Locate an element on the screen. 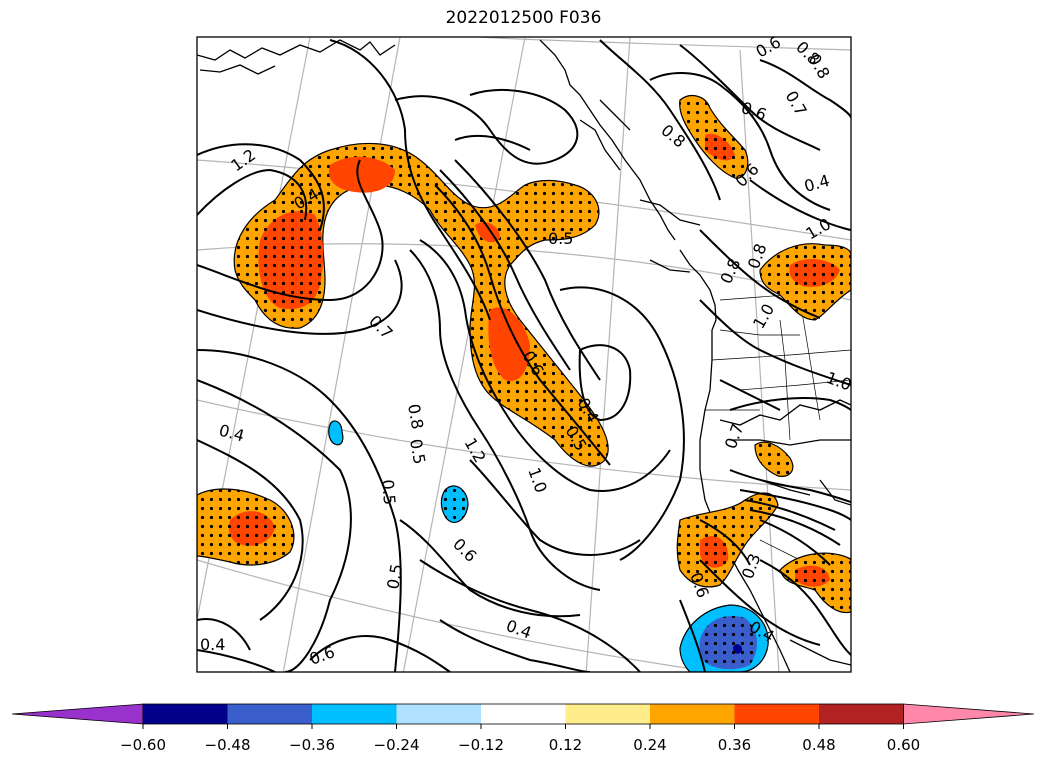  map-title: 2022012500 F036 is located at coordinates (523, 18).